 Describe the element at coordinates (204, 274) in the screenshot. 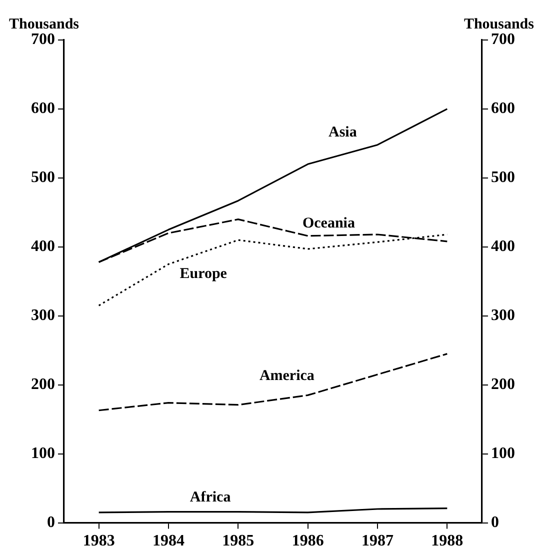

I see `series-label: Europe` at that location.